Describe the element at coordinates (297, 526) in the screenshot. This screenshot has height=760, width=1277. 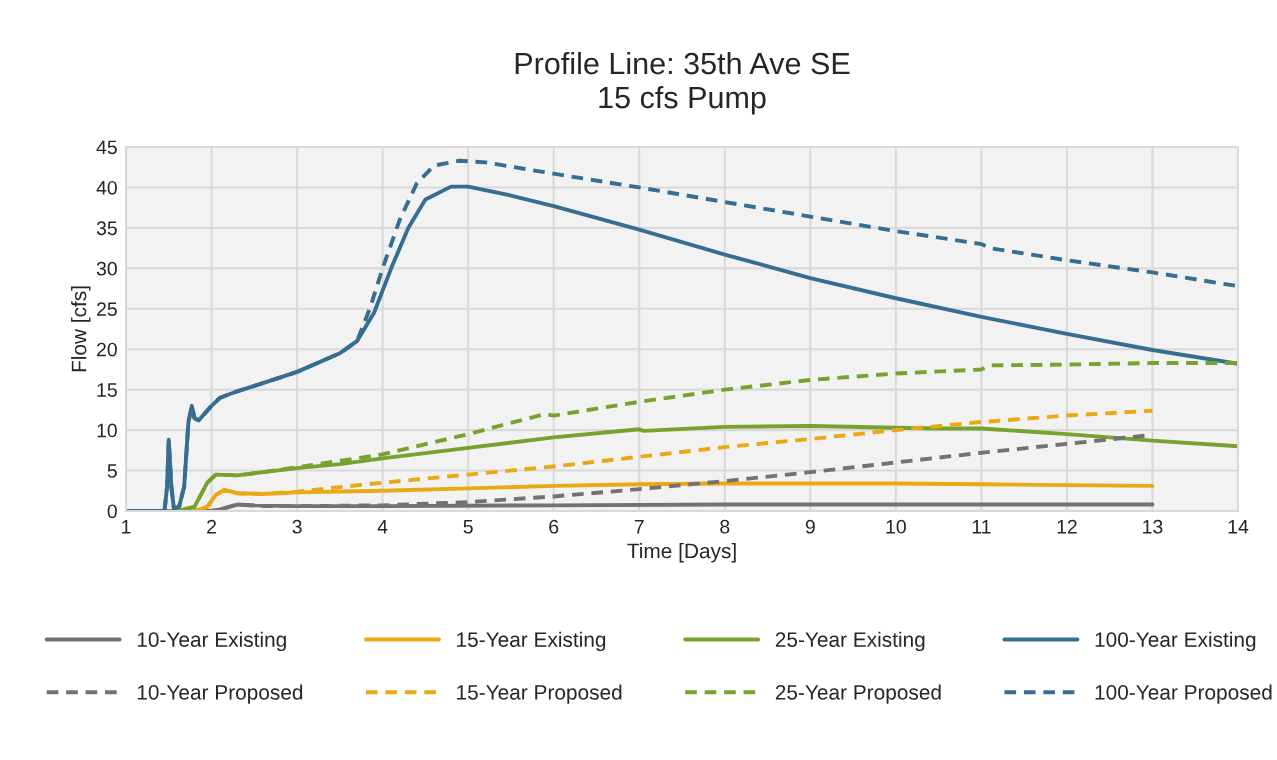
I see `x-tick-label: 3` at that location.